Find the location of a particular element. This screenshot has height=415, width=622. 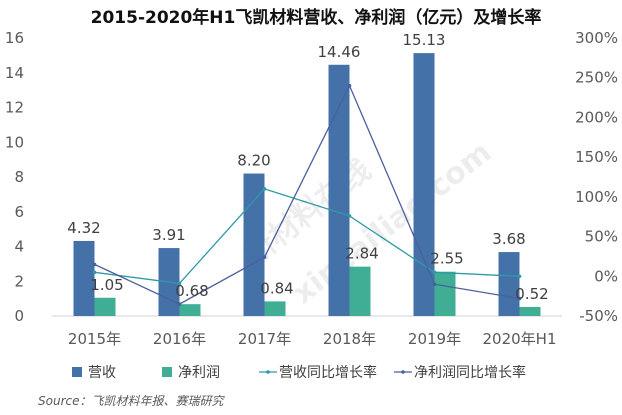

y-left-tick-label: 8 is located at coordinates (19, 177).